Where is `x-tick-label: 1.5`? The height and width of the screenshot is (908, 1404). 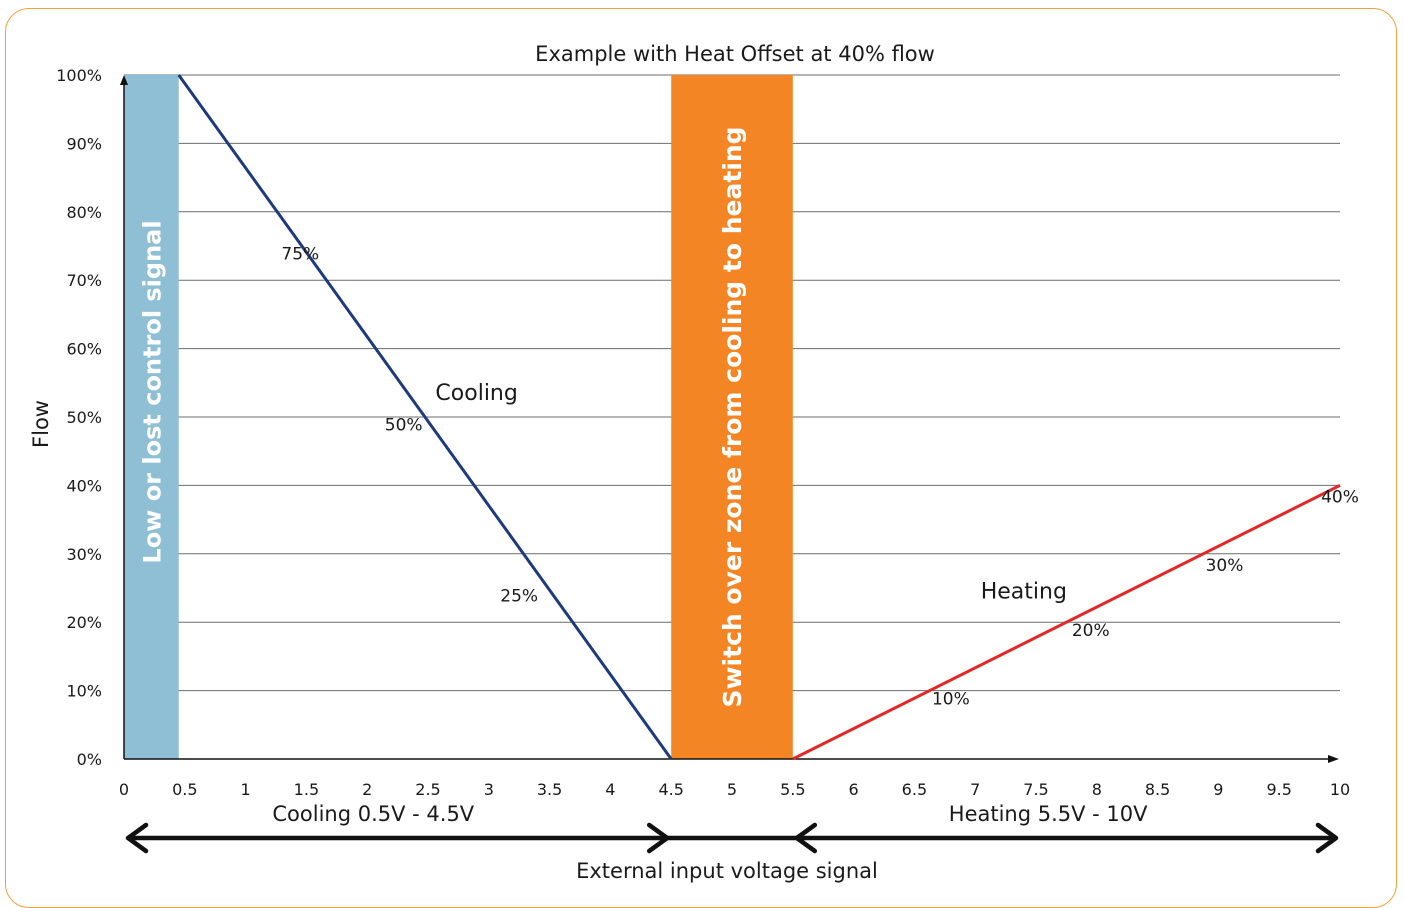 x-tick-label: 1.5 is located at coordinates (306, 789).